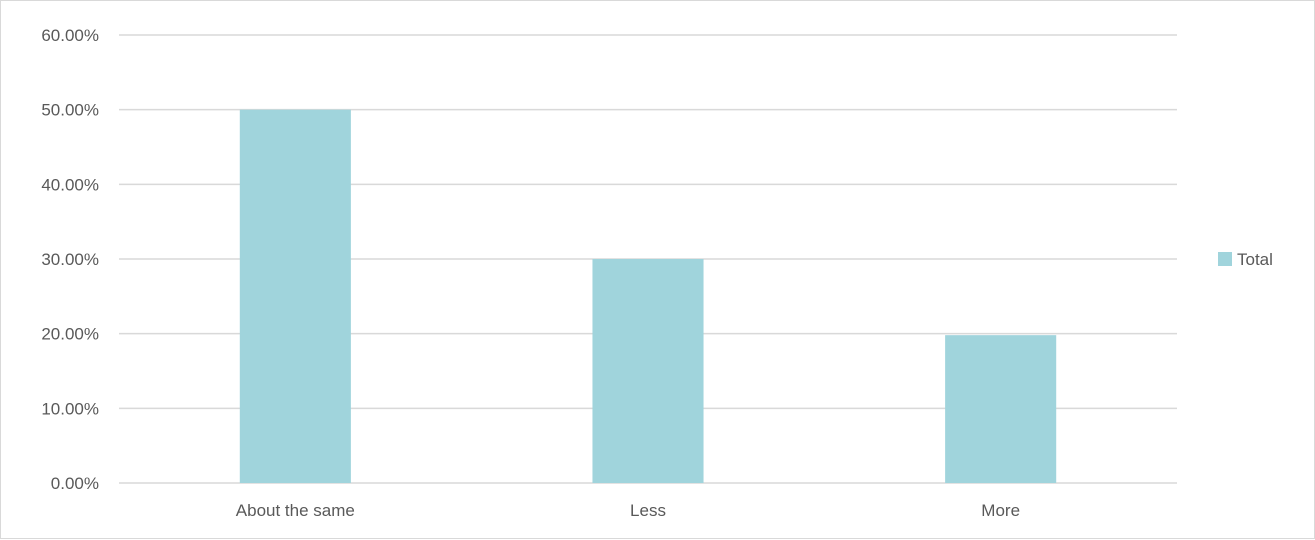  What do you see at coordinates (70, 110) in the screenshot?
I see `y-tick-label: 50.00%` at bounding box center [70, 110].